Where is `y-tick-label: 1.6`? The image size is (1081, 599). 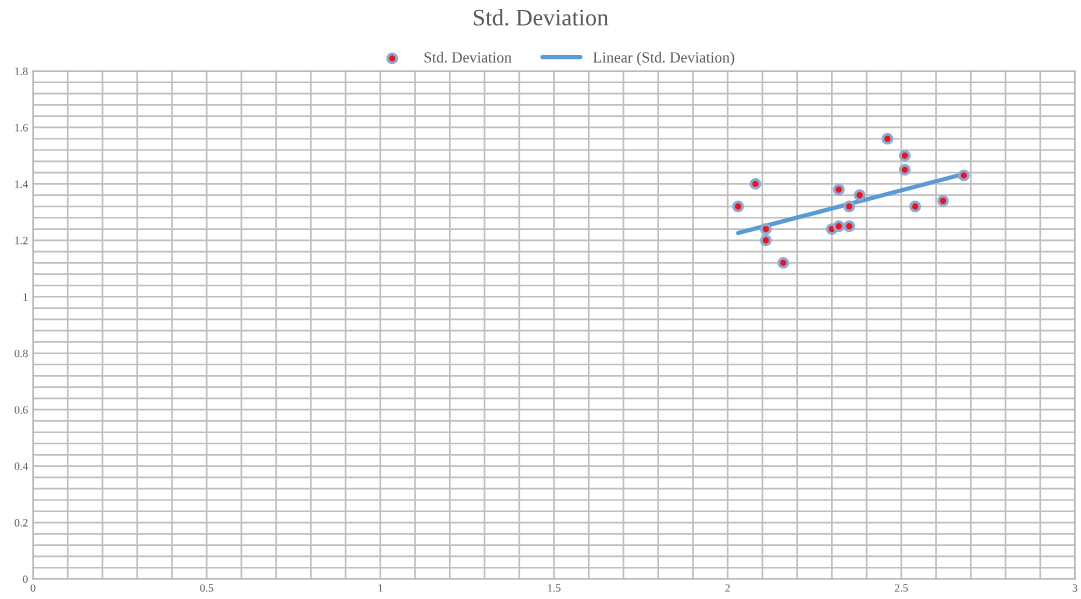
y-tick-label: 1.6 is located at coordinates (21, 127).